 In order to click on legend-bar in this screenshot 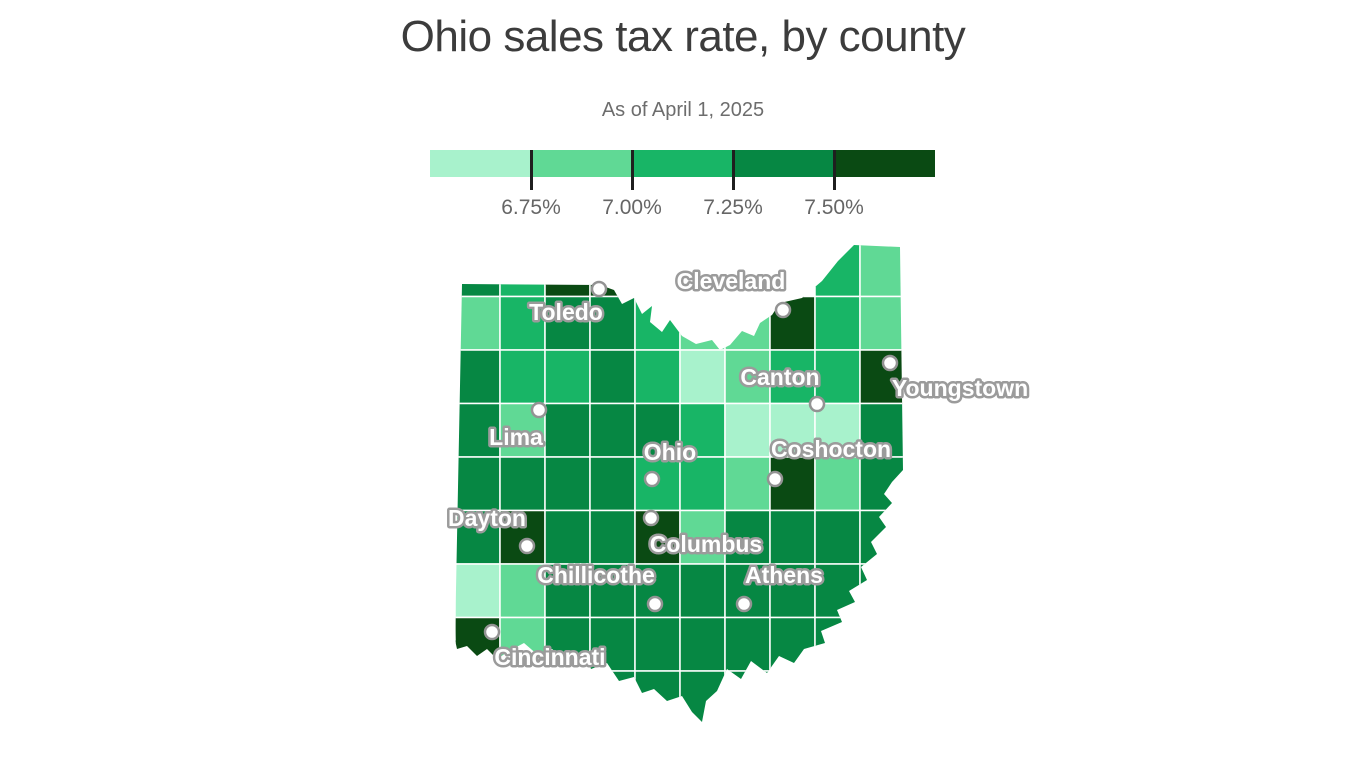, I will do `click(682, 163)`.